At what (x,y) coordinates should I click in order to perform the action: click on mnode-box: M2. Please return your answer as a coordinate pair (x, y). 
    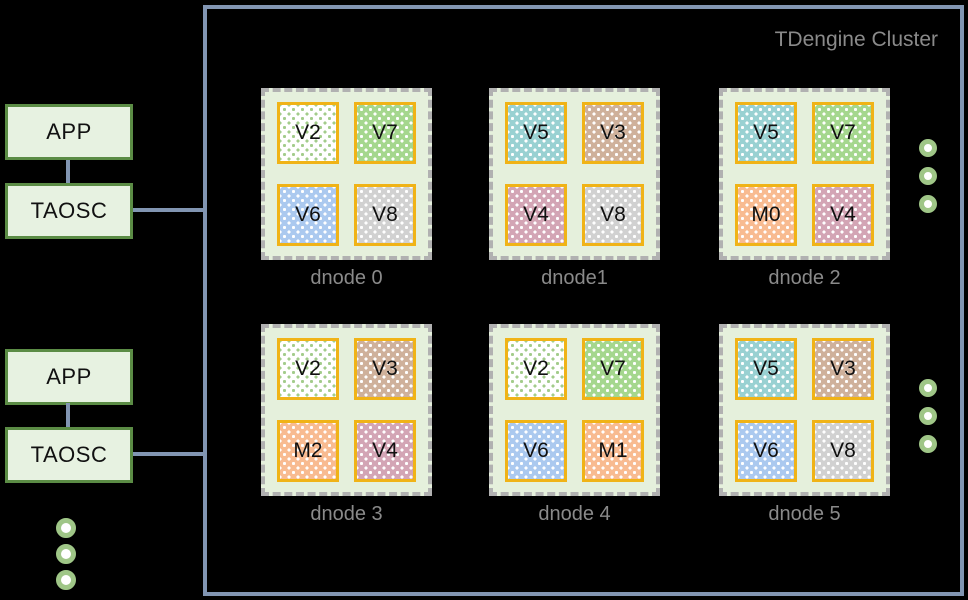
    Looking at the image, I should click on (308, 451).